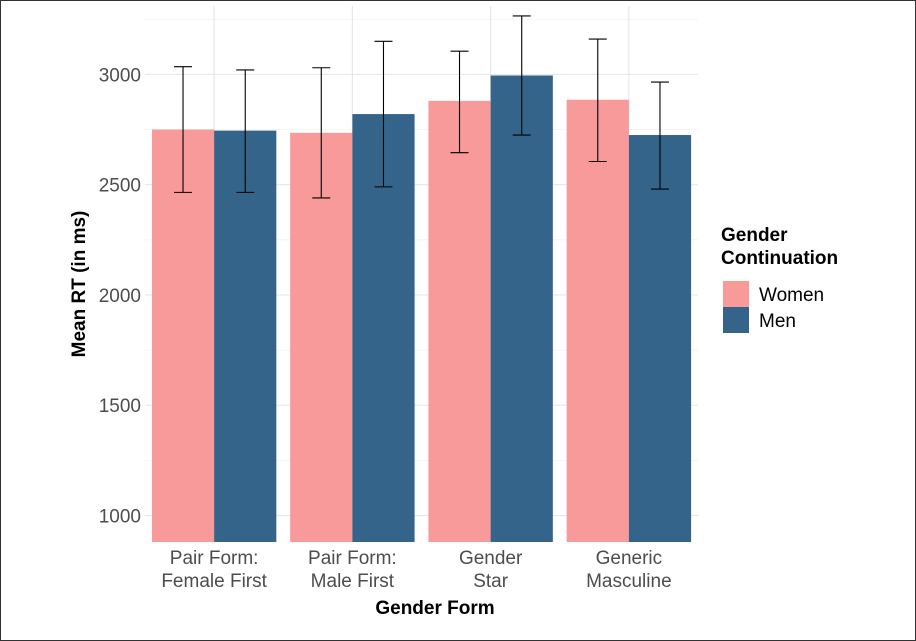  Describe the element at coordinates (79, 284) in the screenshot. I see `y-axis-title: Mean RT (in ms)` at that location.